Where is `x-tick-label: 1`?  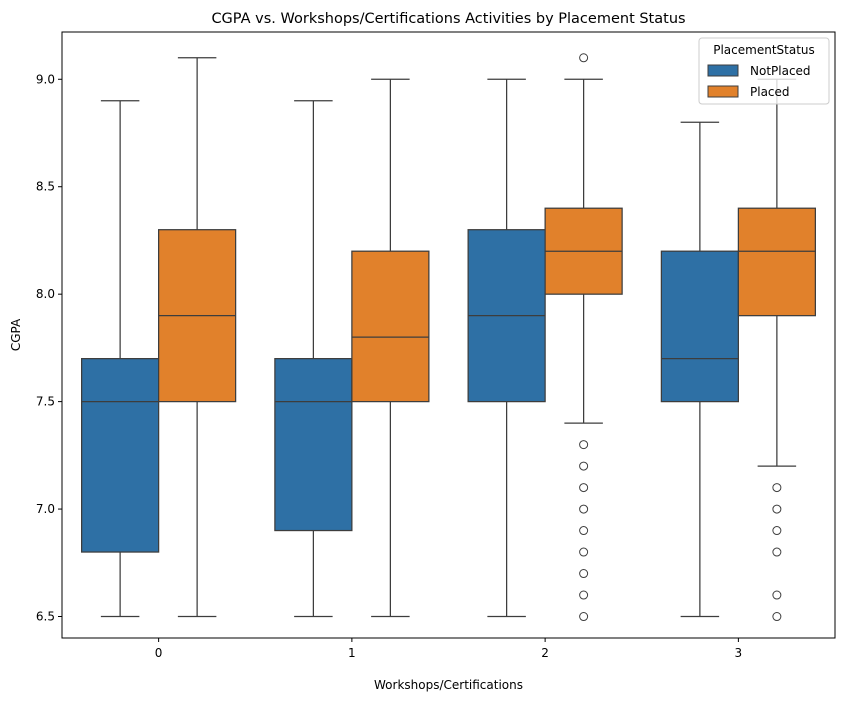 x-tick-label: 1 is located at coordinates (352, 653).